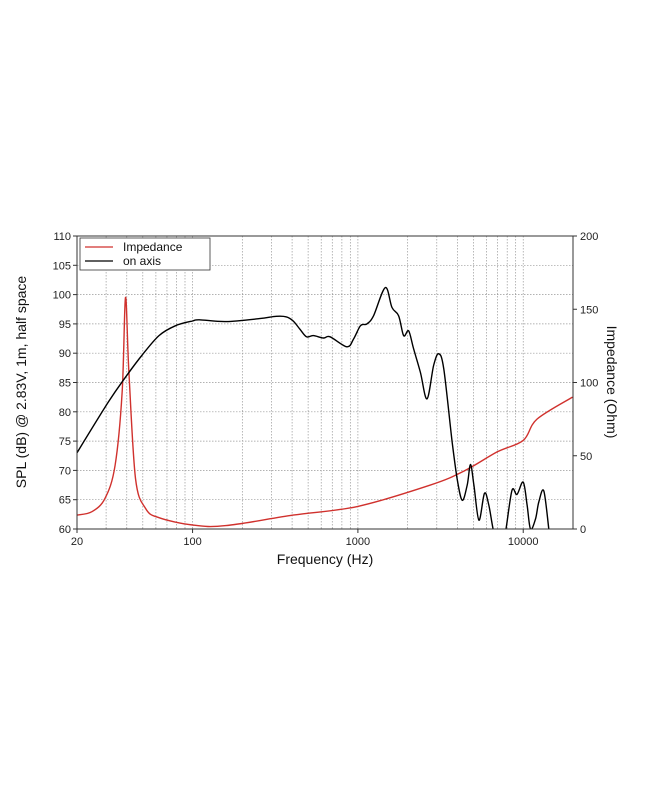 The height and width of the screenshot is (794, 650). What do you see at coordinates (62, 266) in the screenshot?
I see `y-tick-label: 105` at bounding box center [62, 266].